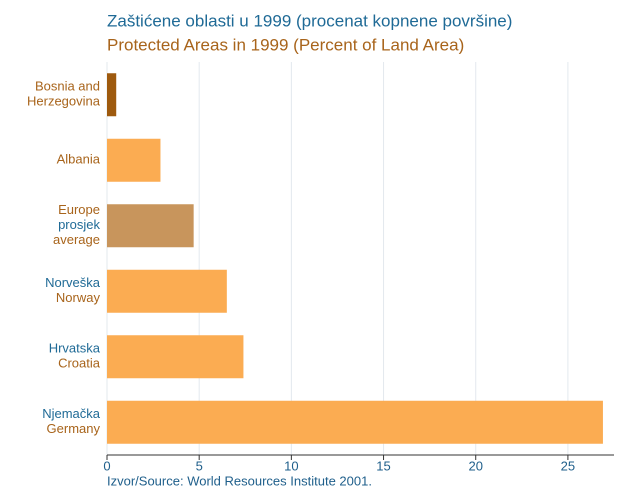 Image resolution: width=617 pixels, height=491 pixels. What do you see at coordinates (76, 239) in the screenshot?
I see `y-tick-label: average` at bounding box center [76, 239].